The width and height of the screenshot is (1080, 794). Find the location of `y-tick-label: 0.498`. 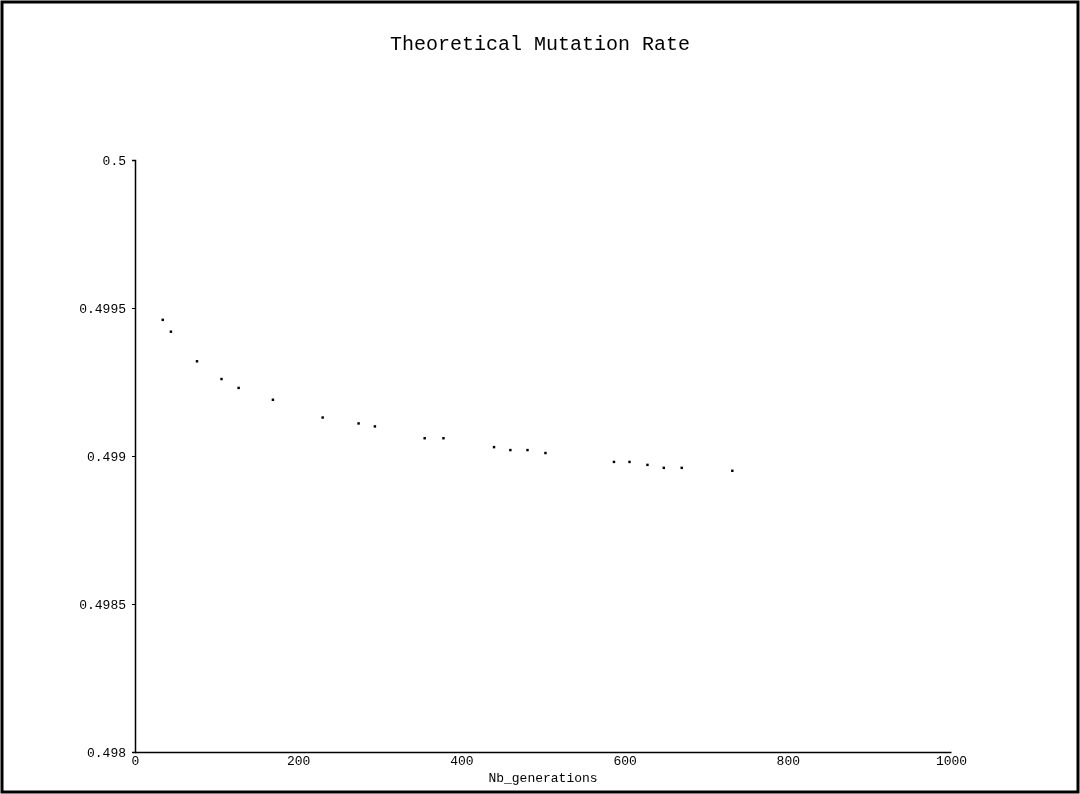

y-tick-label: 0.498 is located at coordinates (106, 753).